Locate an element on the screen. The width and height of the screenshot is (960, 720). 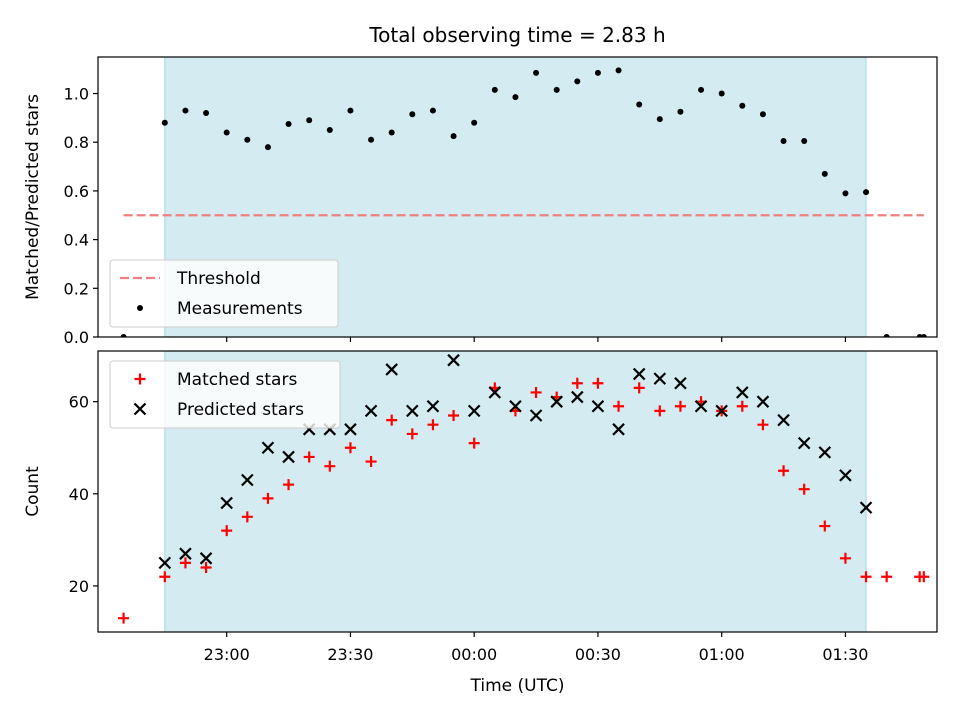
y-tick-label: 1.0 is located at coordinates (76, 94).